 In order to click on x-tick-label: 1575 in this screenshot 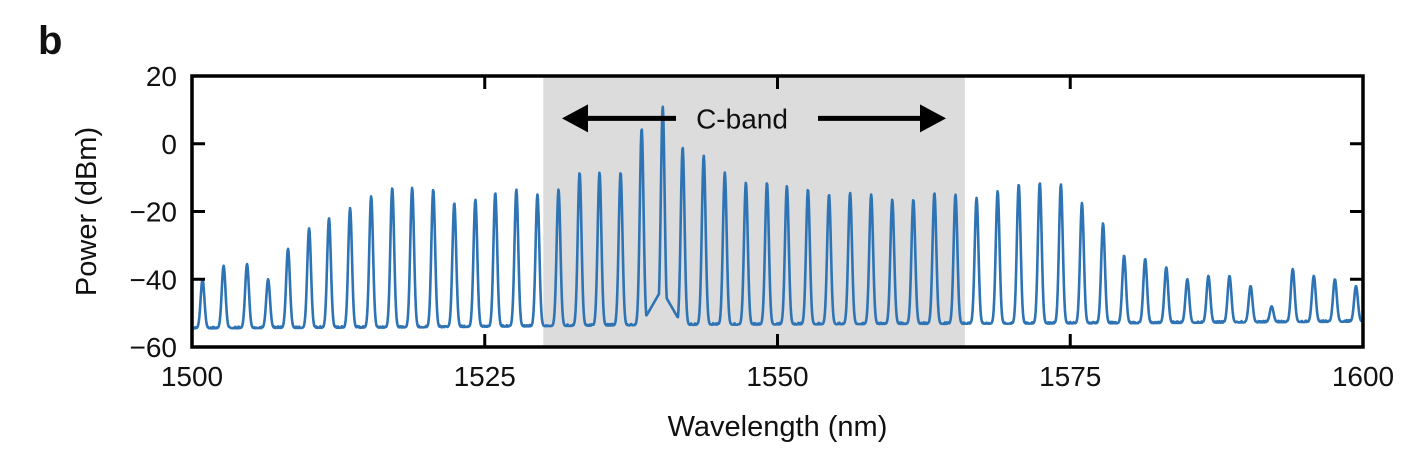, I will do `click(1070, 376)`.